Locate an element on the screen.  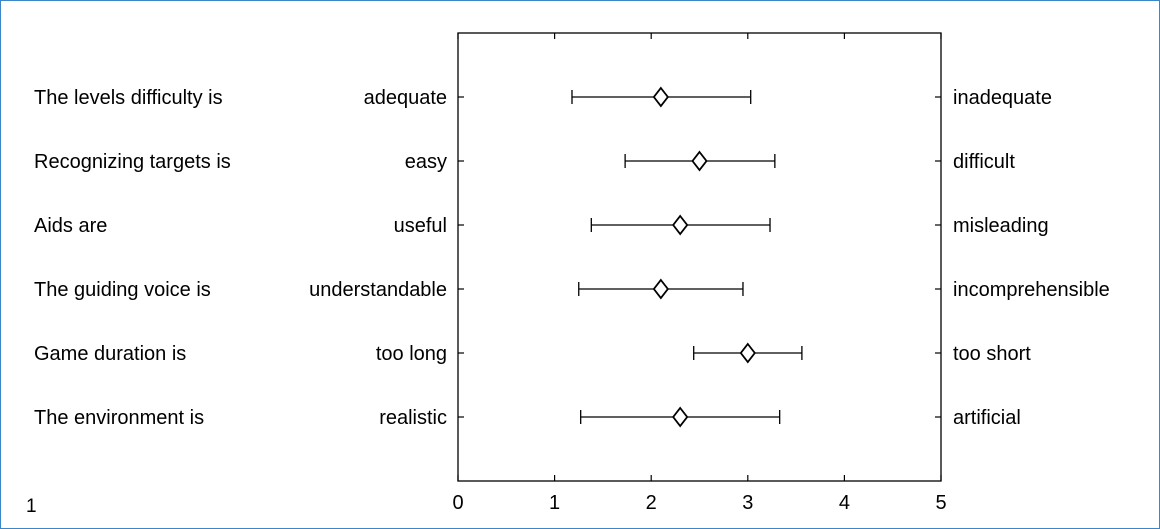
row-5: The environment is realistic artificial is located at coordinates (527, 417).